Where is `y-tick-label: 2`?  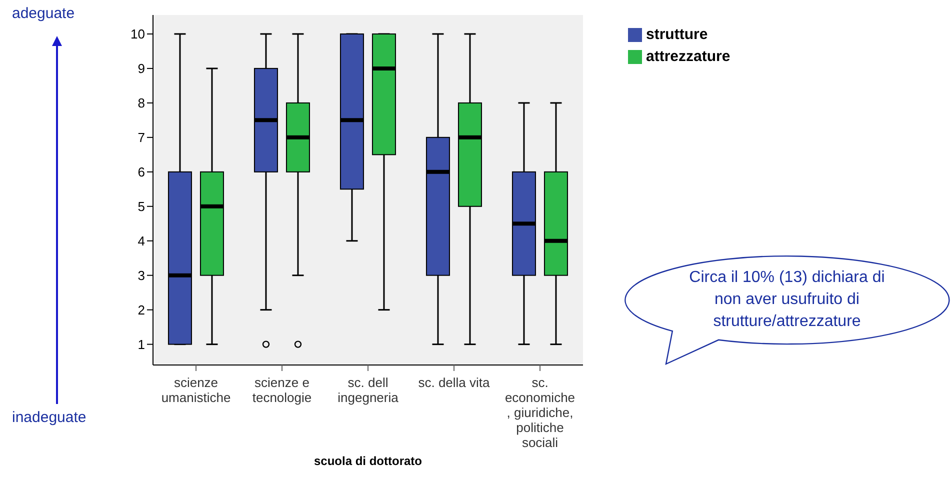 y-tick-label: 2 is located at coordinates (141, 310).